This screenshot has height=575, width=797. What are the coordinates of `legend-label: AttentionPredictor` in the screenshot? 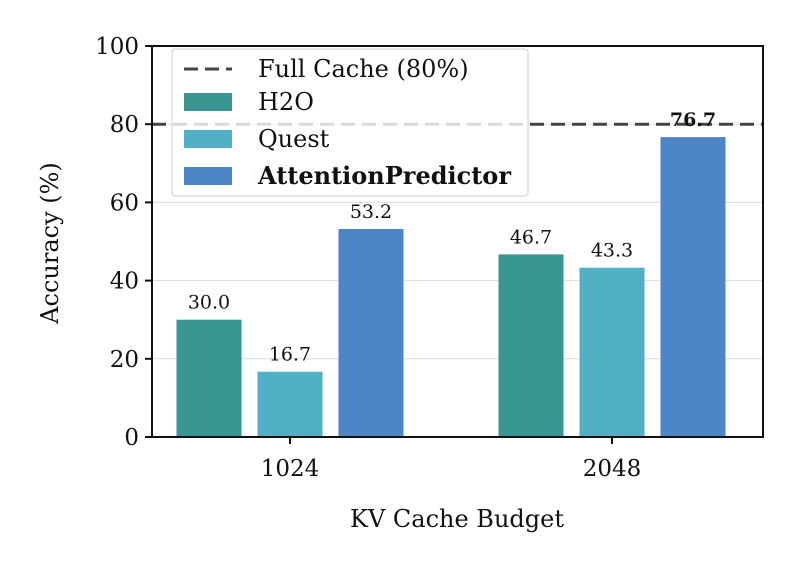 It's located at (384, 175).